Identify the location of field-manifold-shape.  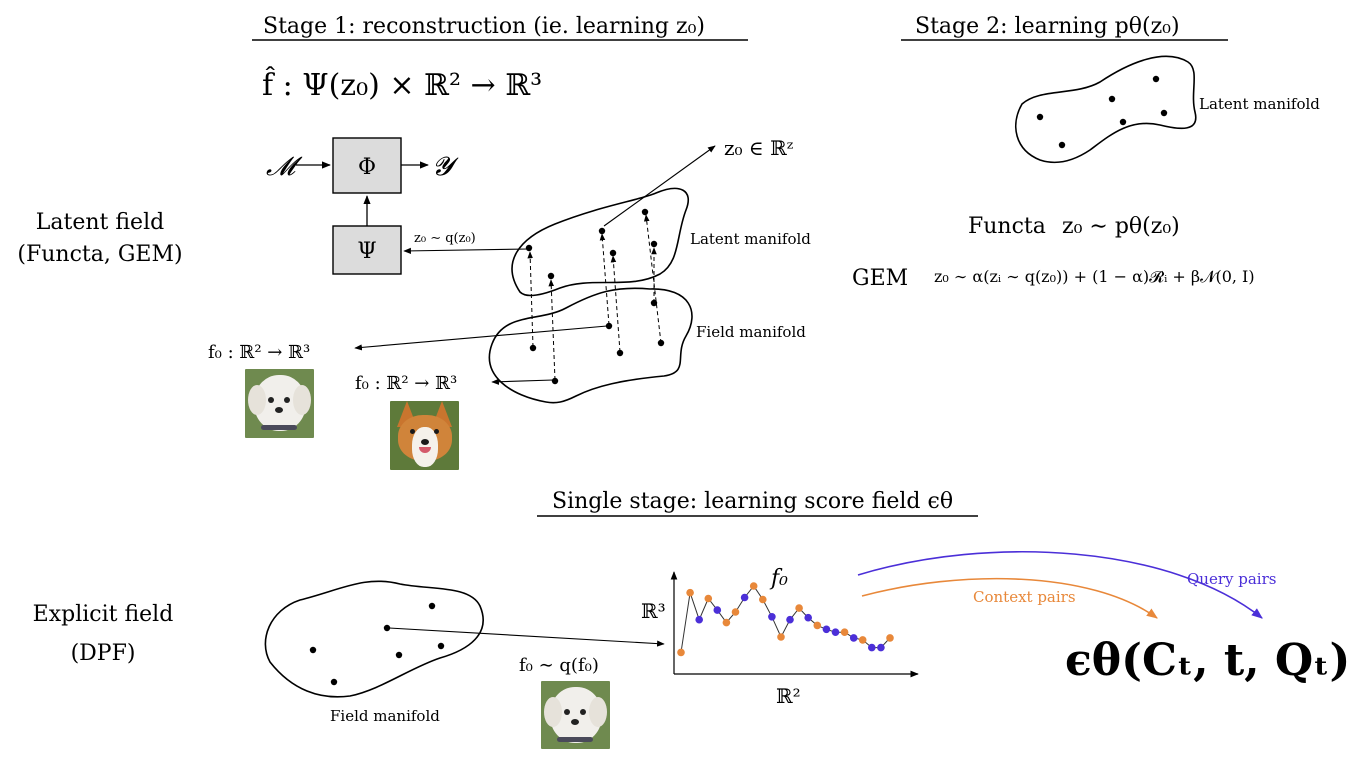
(590, 345).